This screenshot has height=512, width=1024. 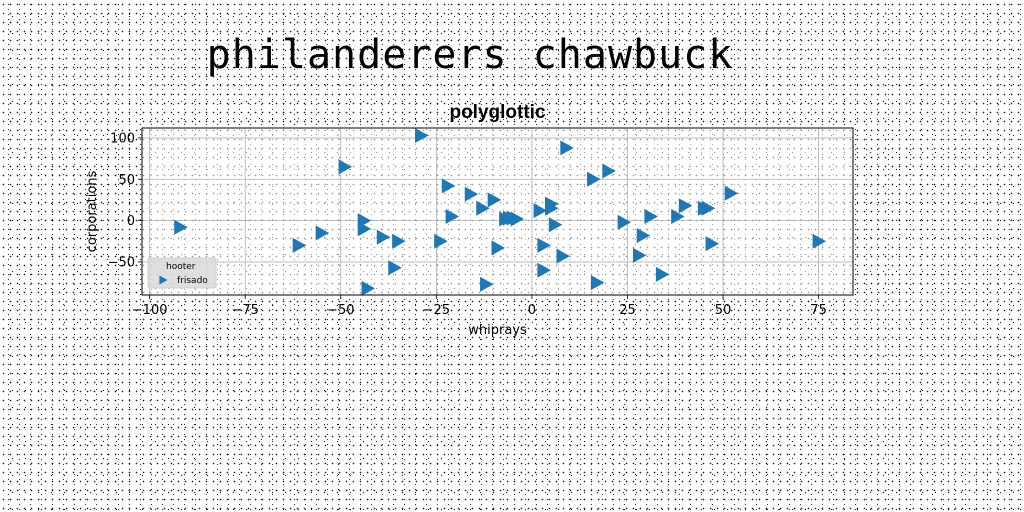 I want to click on x-tick-label: −100, so click(x=150, y=310).